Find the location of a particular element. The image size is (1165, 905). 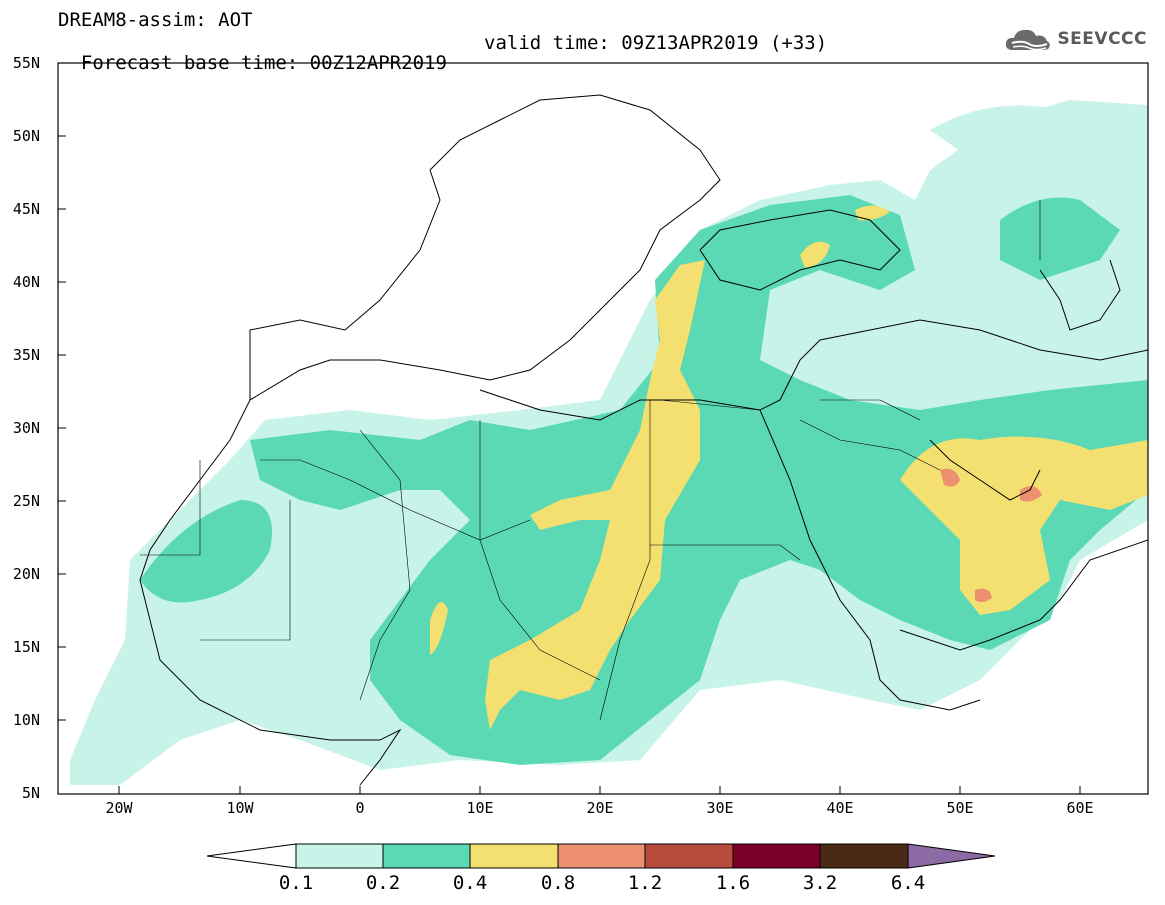

lat-tick-label: 20N is located at coordinates (26, 574).